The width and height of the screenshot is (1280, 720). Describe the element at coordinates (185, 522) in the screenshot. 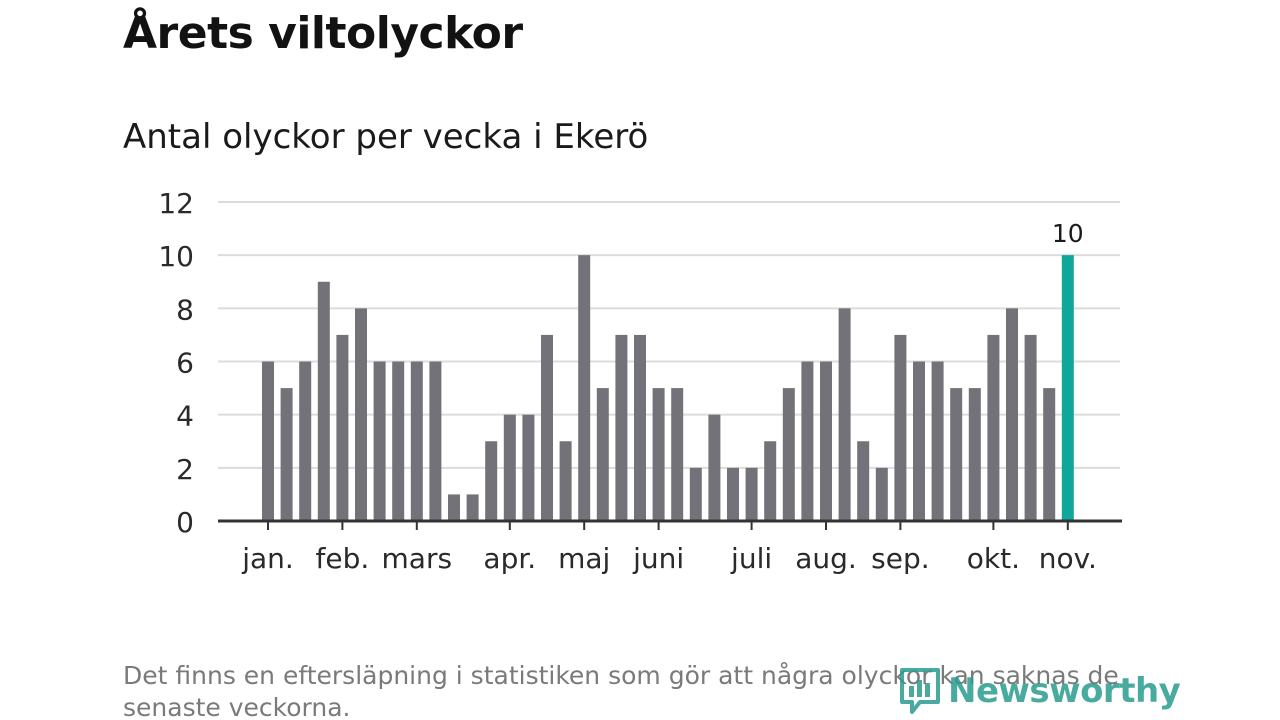

I see `y-tick-label: 0` at that location.